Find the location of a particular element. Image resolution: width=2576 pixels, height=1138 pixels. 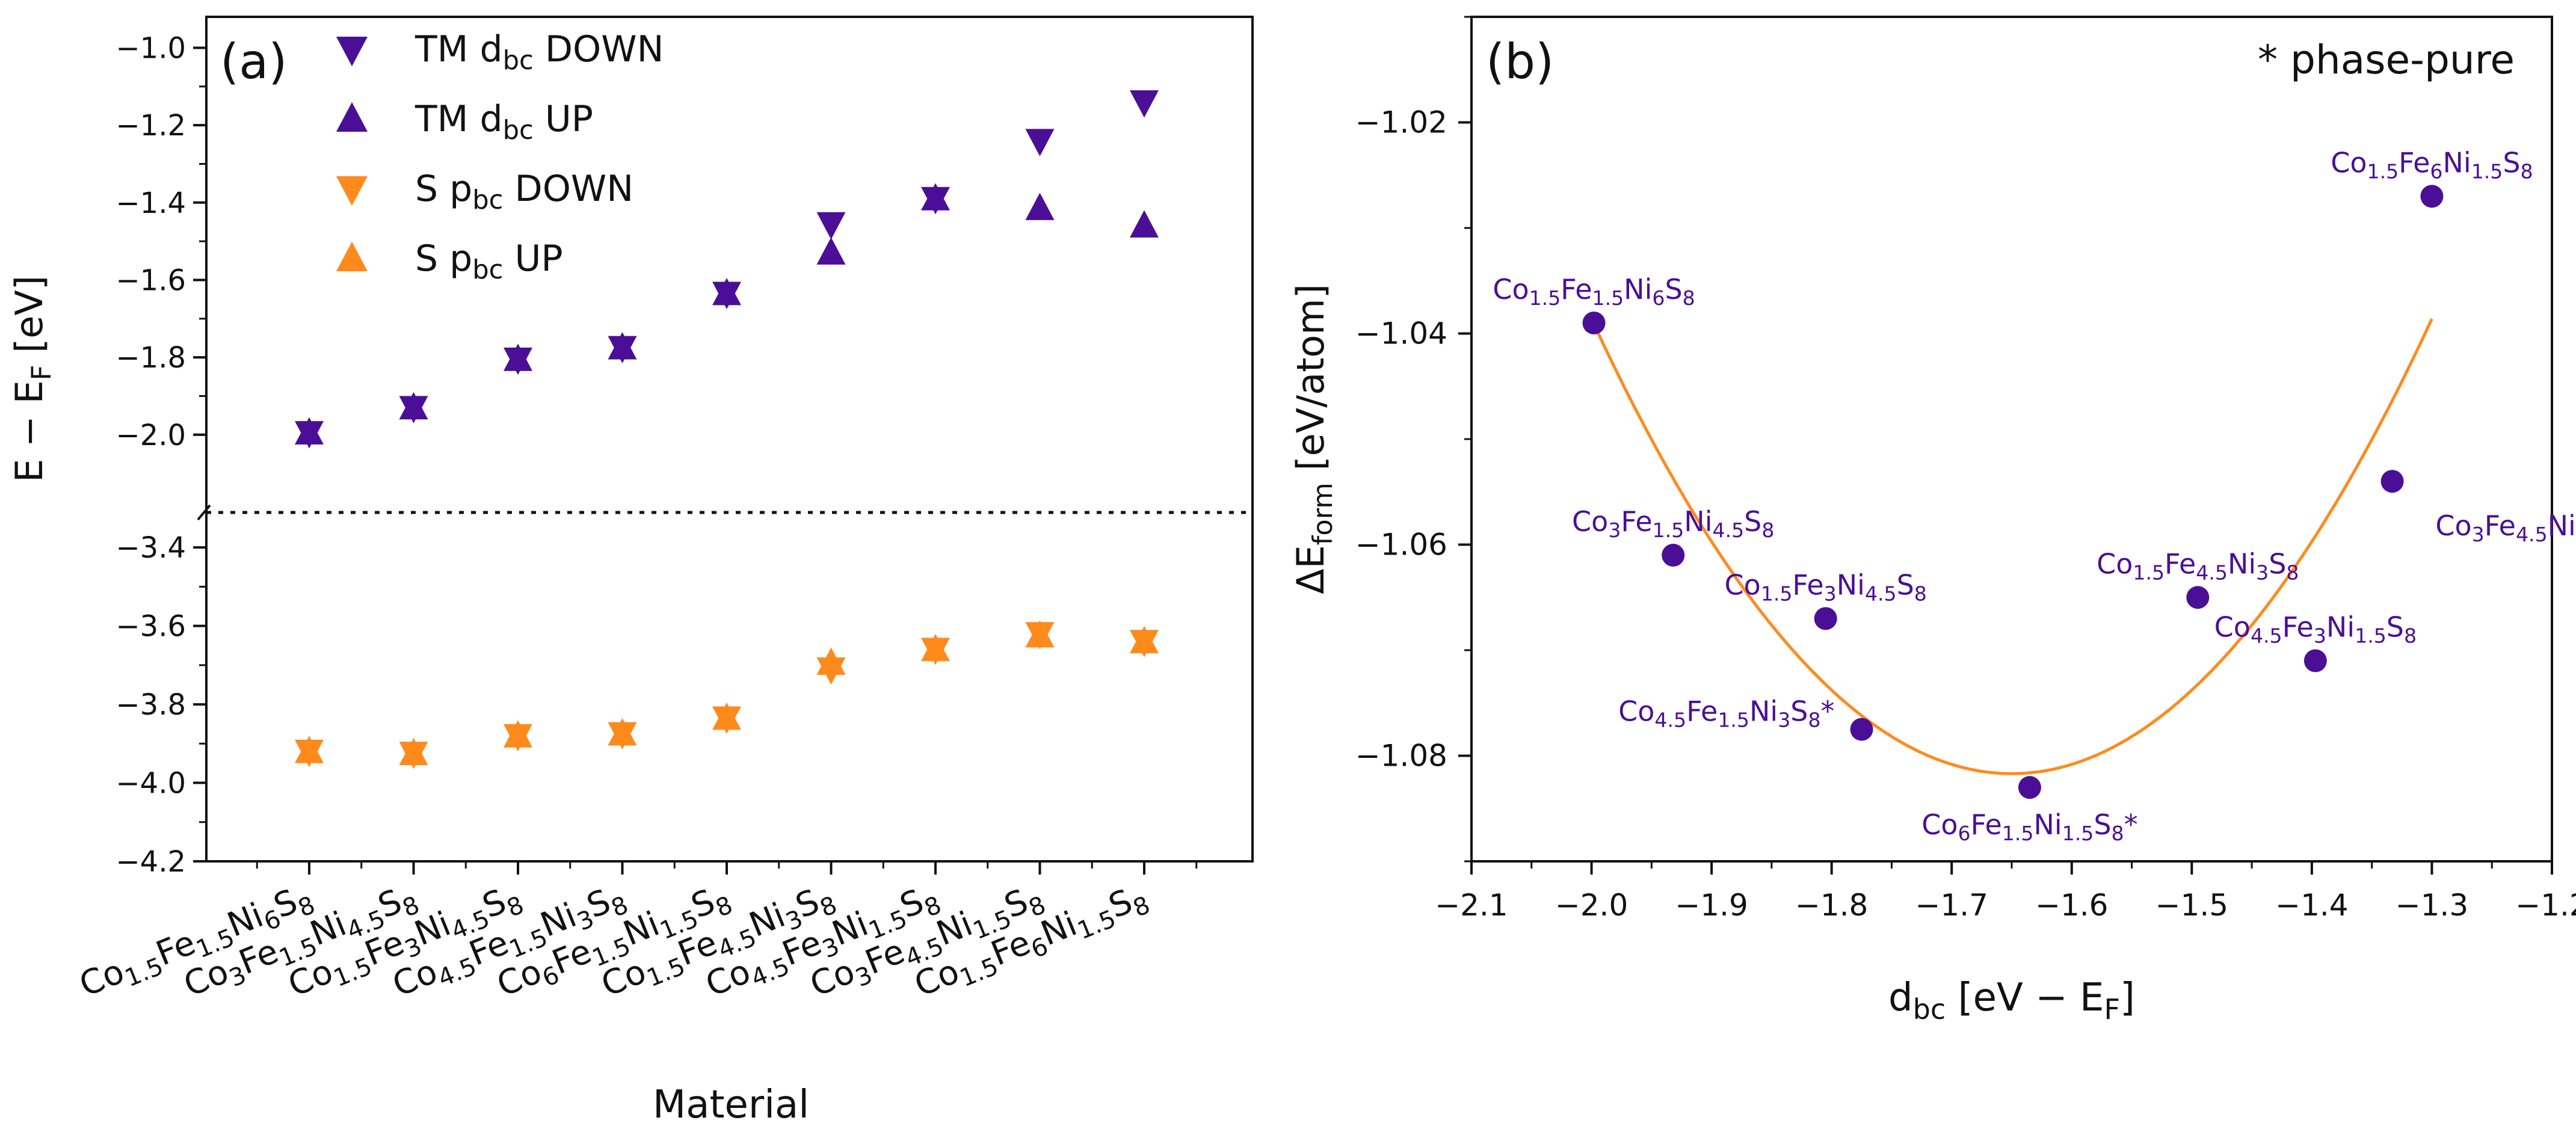

point-label: Co1.5Fe6Ni1.5S8 is located at coordinates (2432, 164).